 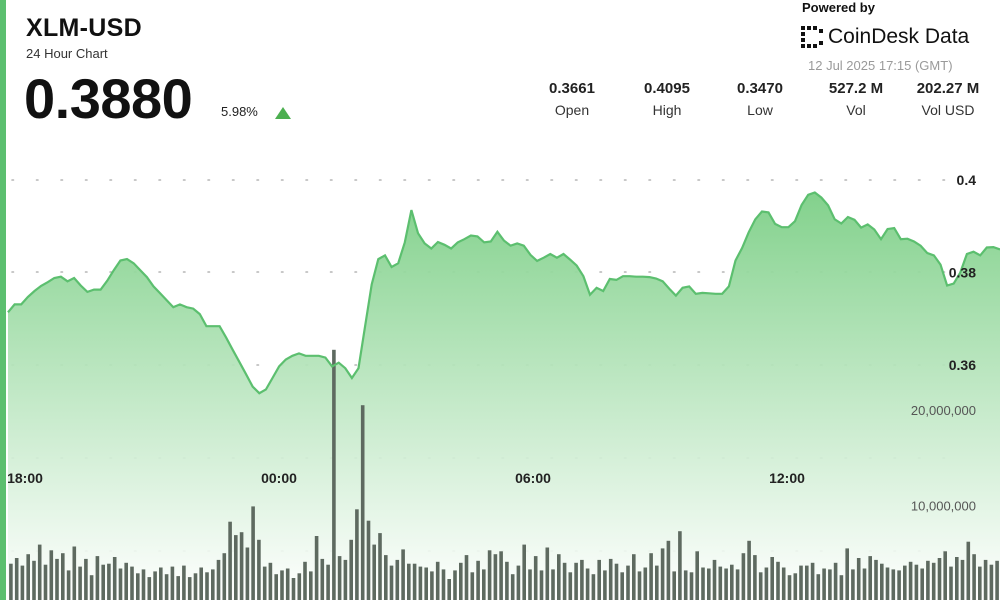 I want to click on stat-high-value: 0.4095, so click(x=667, y=88).